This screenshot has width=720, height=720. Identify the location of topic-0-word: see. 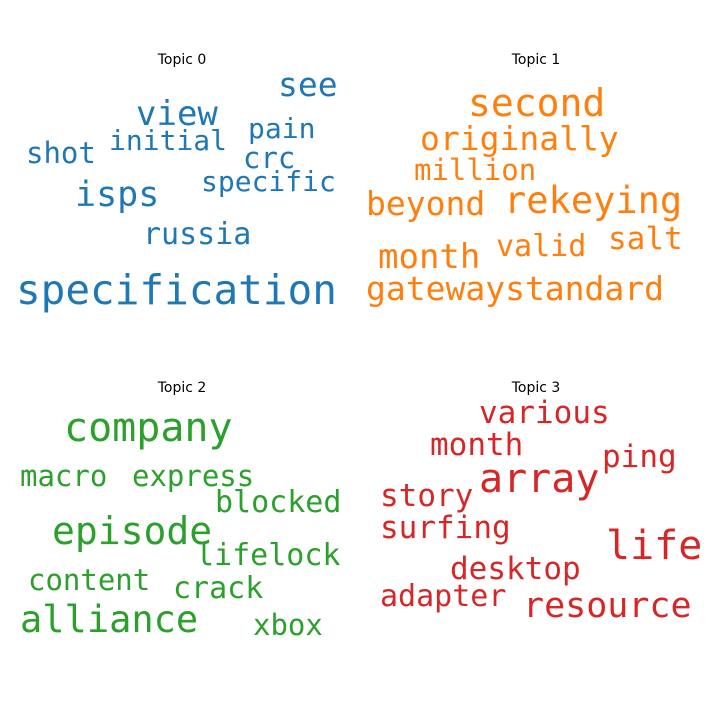
(308, 84).